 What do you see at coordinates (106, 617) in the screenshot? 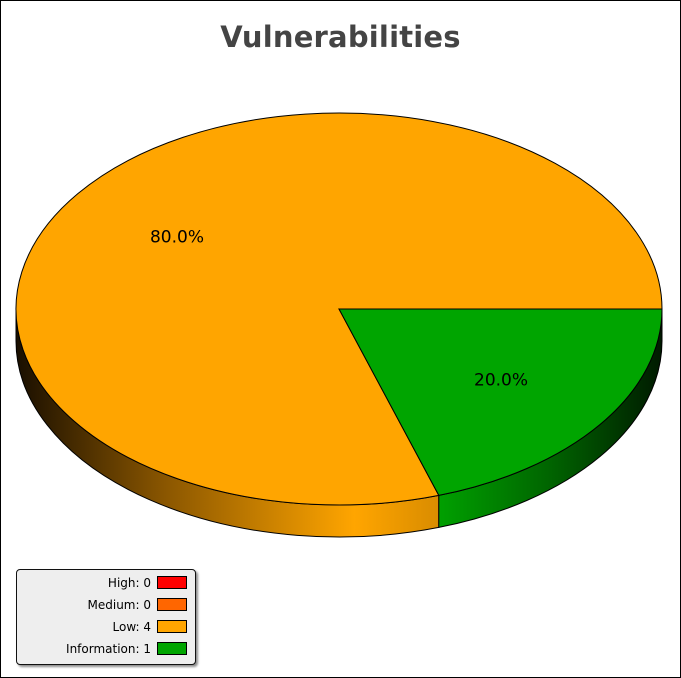
I see `legend: High: 0 Medium: 0 Low: 4 Information: 1` at bounding box center [106, 617].